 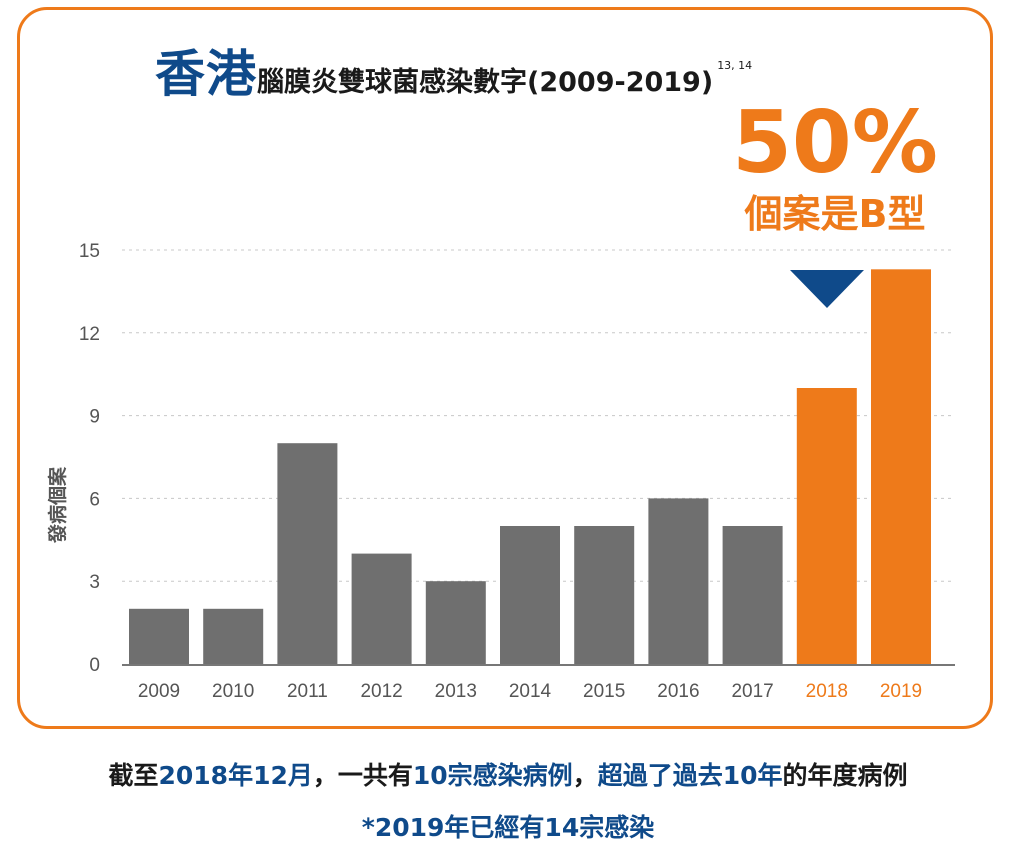 What do you see at coordinates (690, 775) in the screenshot?
I see `footer-segment: 超過了過去10年` at bounding box center [690, 775].